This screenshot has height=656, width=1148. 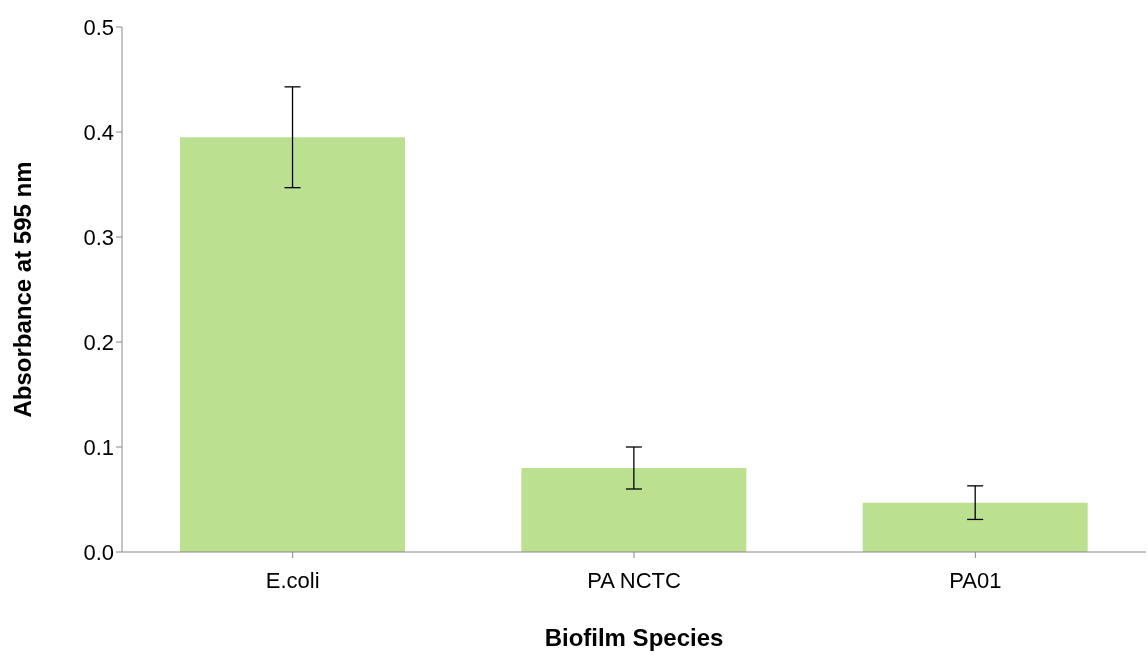 What do you see at coordinates (22, 289) in the screenshot?
I see `y-axis-title: Absorbance at 595 nm` at bounding box center [22, 289].